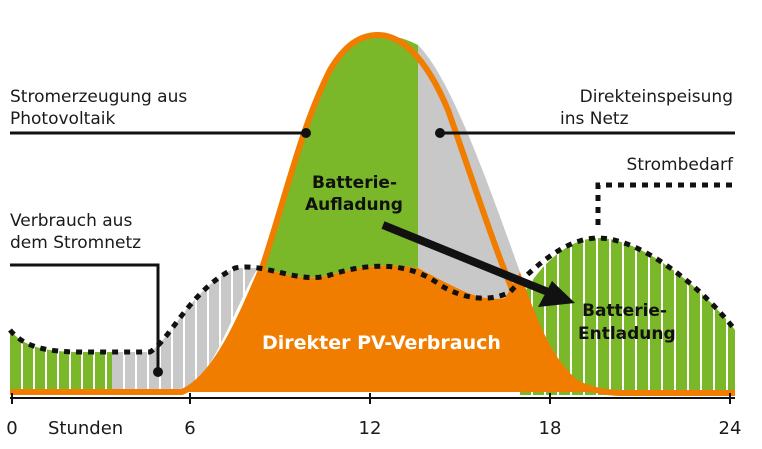  What do you see at coordinates (61, 362) in the screenshot?
I see `night-grid-green-area` at bounding box center [61, 362].